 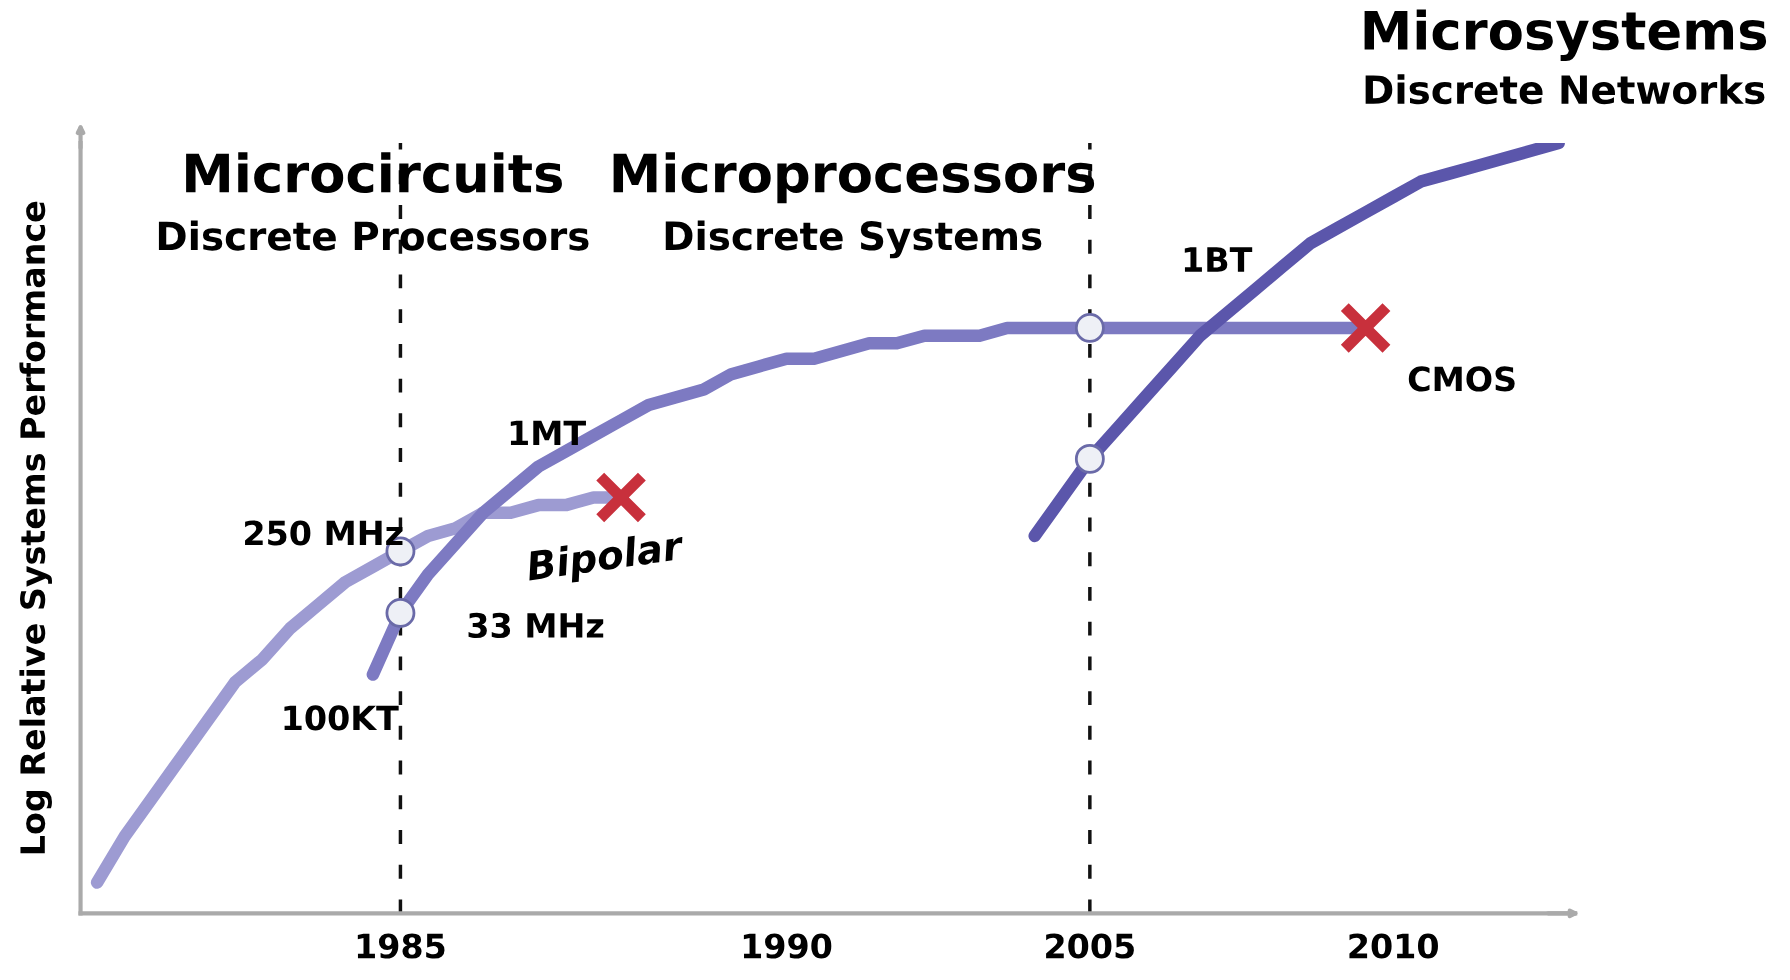 I want to click on y-axis-title: Log Relative Systems Performance, so click(x=35, y=527).